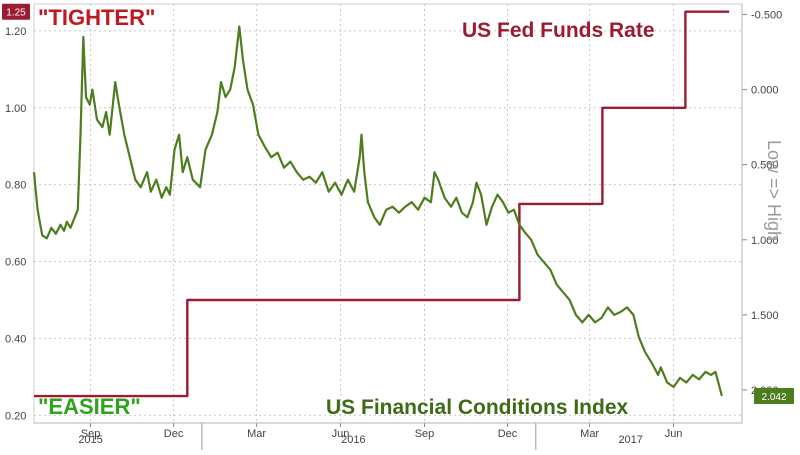 Image resolution: width=800 pixels, height=455 pixels. I want to click on fci-last-value-badge: 2.042, so click(774, 395).